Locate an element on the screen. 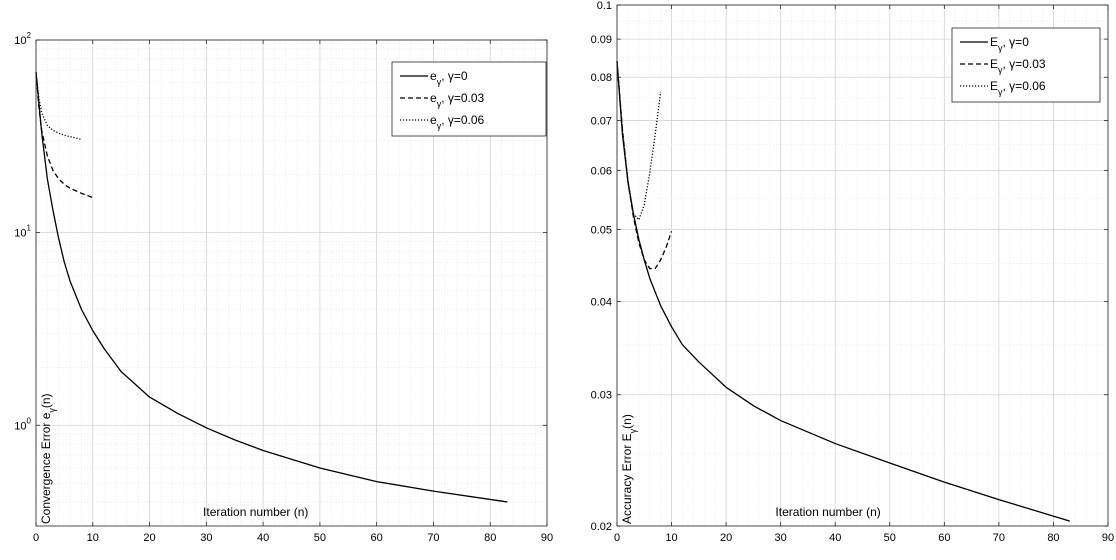 The height and width of the screenshot is (560, 1116). y-axis-label: Accuracy Error Eγ(n) is located at coordinates (629, 469).